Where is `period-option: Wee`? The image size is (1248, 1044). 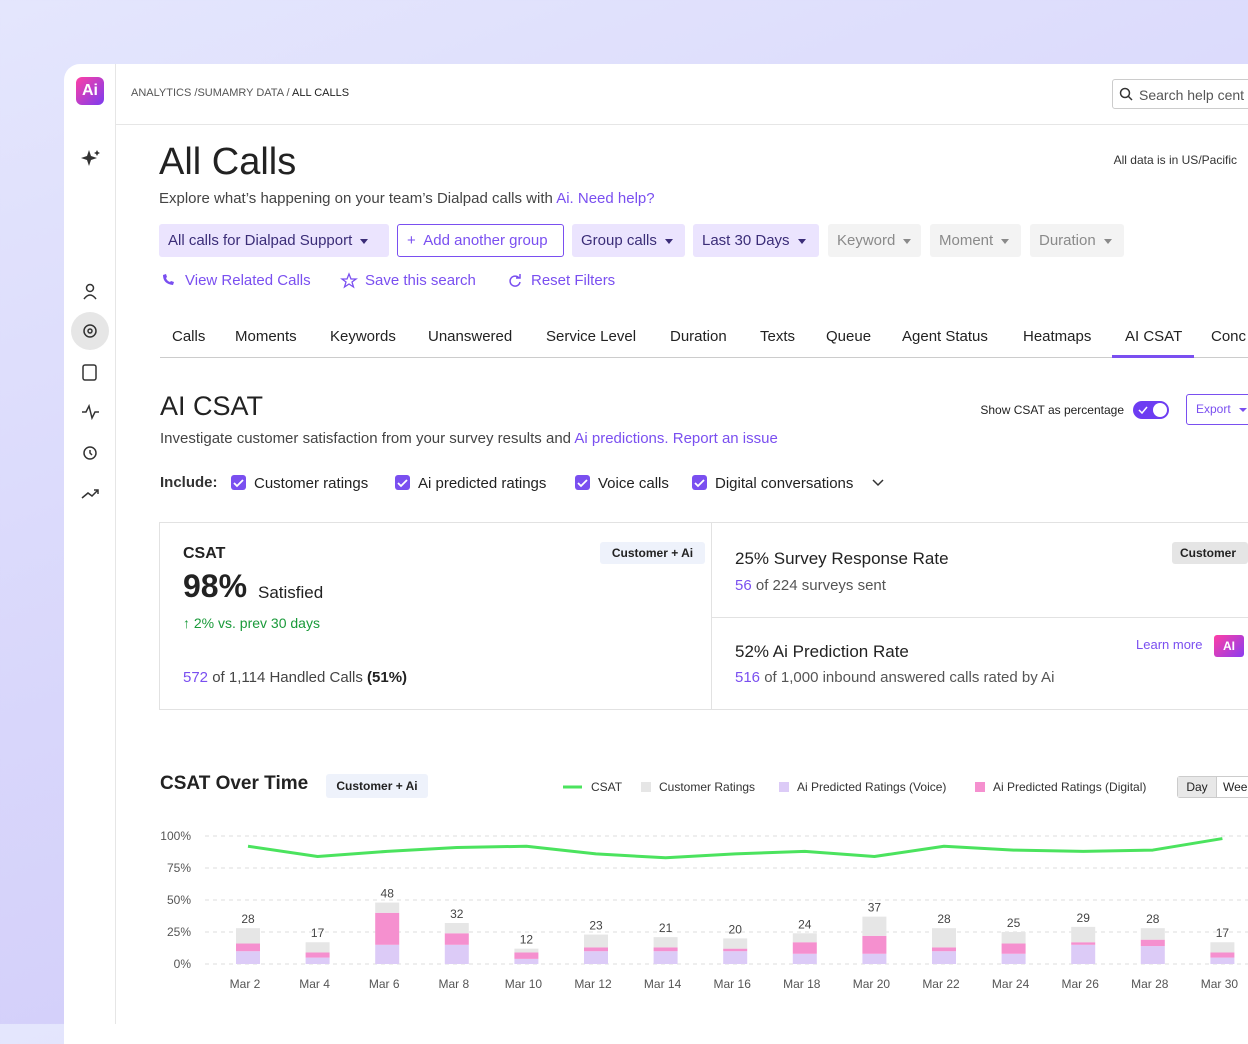
period-option: Wee is located at coordinates (1231, 787).